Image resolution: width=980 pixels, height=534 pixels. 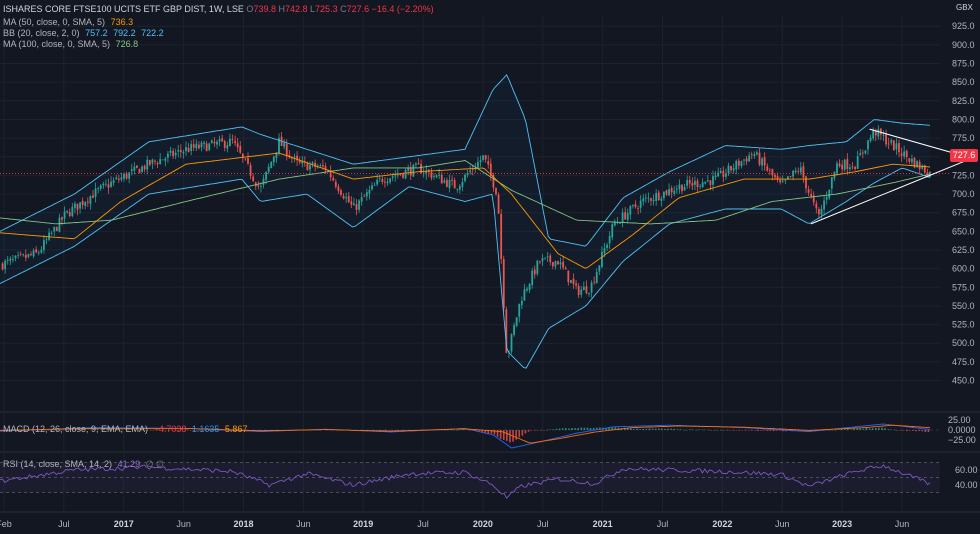 What do you see at coordinates (423, 524) in the screenshot?
I see `time-tick-label: Jul` at bounding box center [423, 524].